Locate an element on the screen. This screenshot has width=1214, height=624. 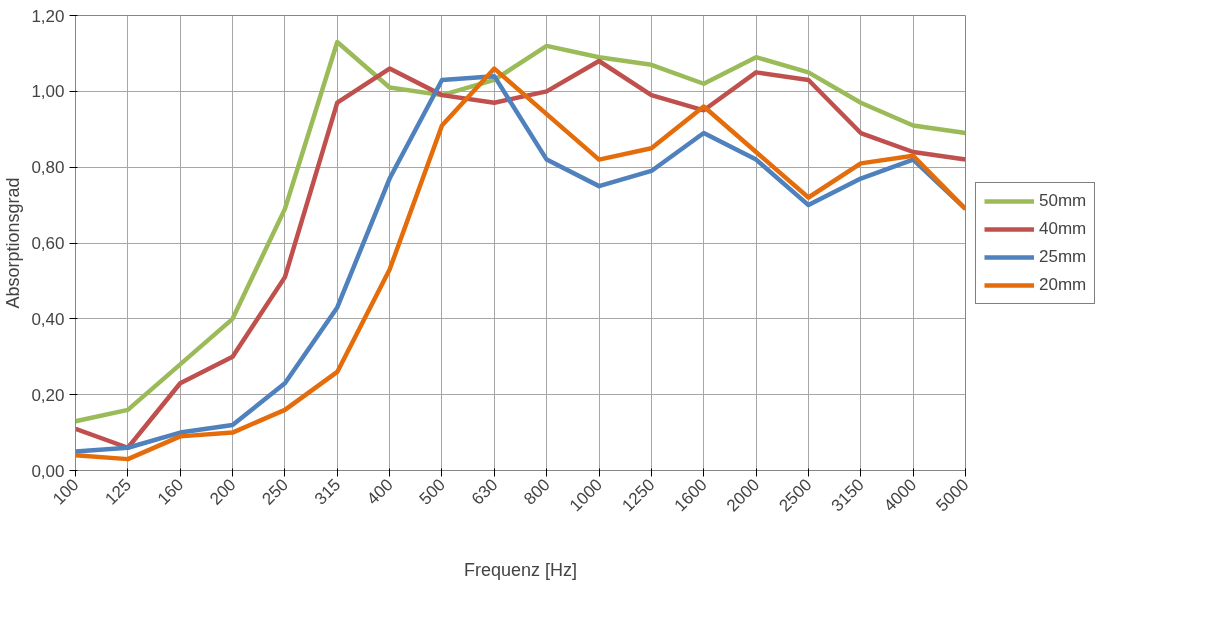
x-tick-label: 250 is located at coordinates (275, 492).